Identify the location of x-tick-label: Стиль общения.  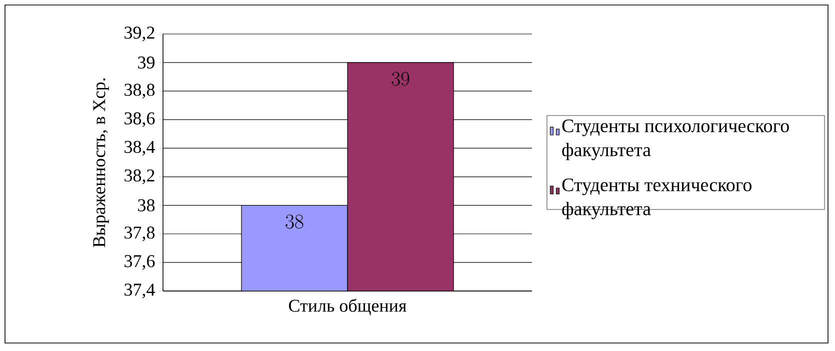
(347, 307).